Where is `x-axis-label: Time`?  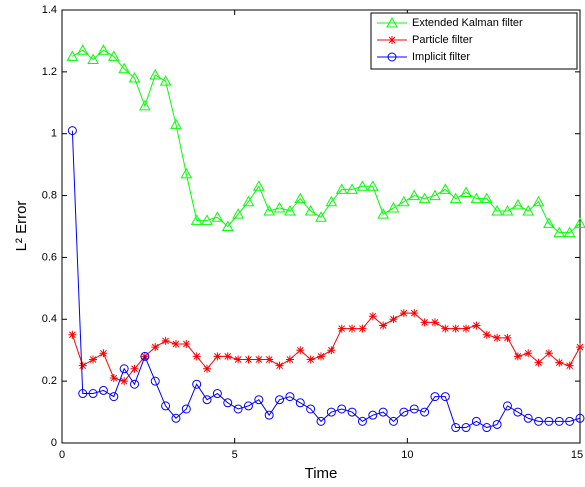
x-axis-label: Time is located at coordinates (321, 473).